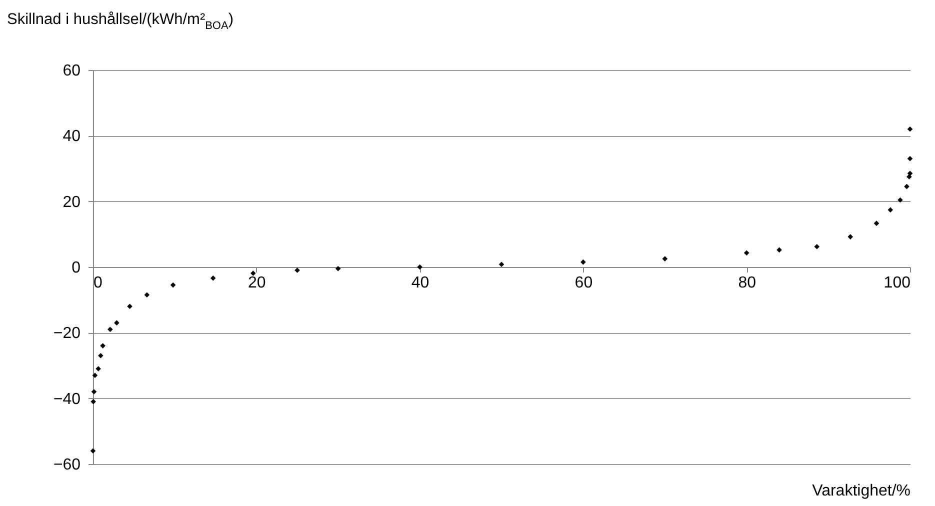 The width and height of the screenshot is (935, 506). What do you see at coordinates (98, 283) in the screenshot?
I see `x-tick-label: 0` at bounding box center [98, 283].